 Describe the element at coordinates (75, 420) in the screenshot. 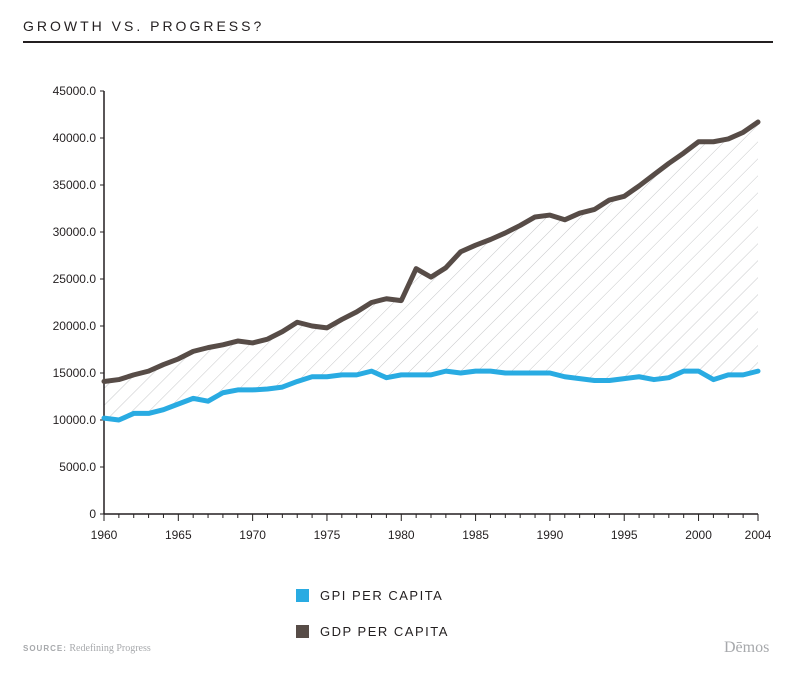

I see `y-tick-label: 10000.0` at that location.